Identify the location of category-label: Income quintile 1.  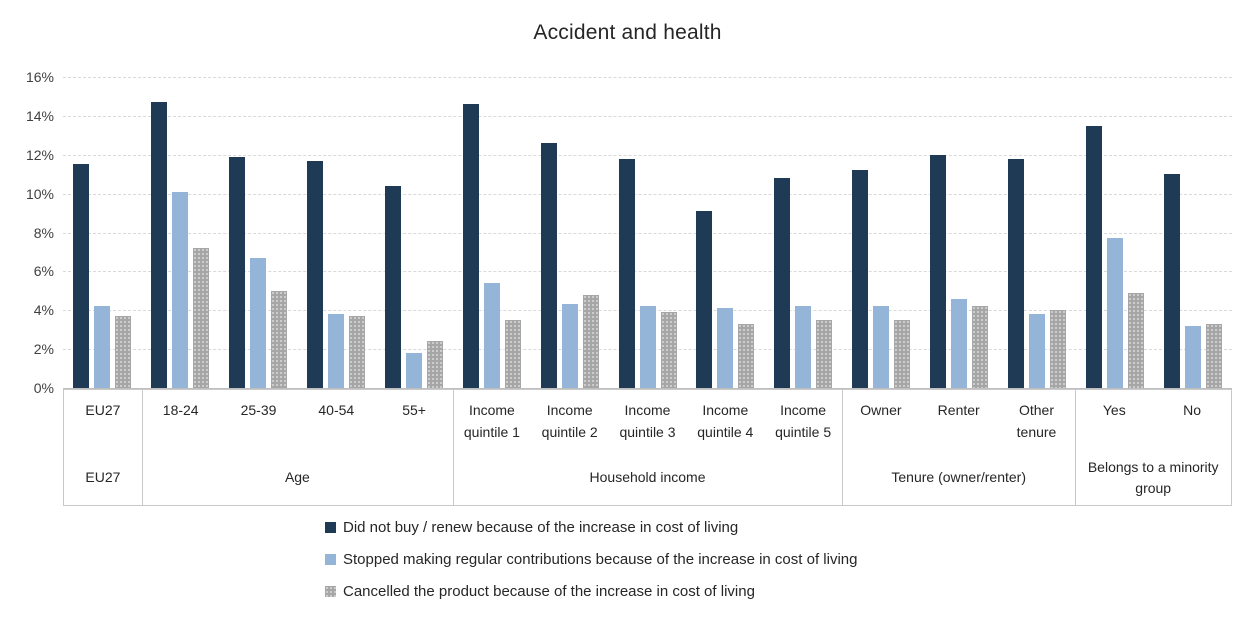
(491, 421).